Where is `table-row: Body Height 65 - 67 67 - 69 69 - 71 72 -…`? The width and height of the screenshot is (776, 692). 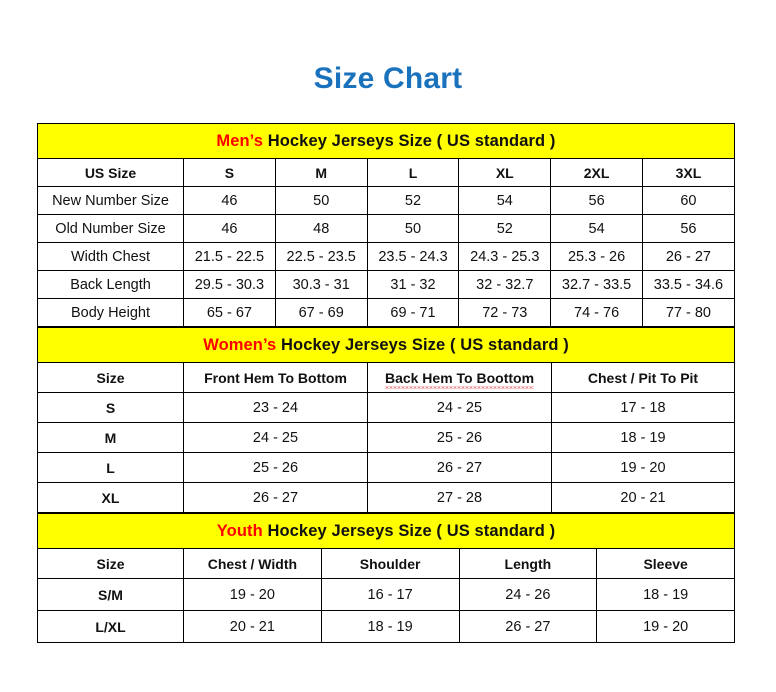 table-row: Body Height 65 - 67 67 - 69 69 - 71 72 -… is located at coordinates (386, 312).